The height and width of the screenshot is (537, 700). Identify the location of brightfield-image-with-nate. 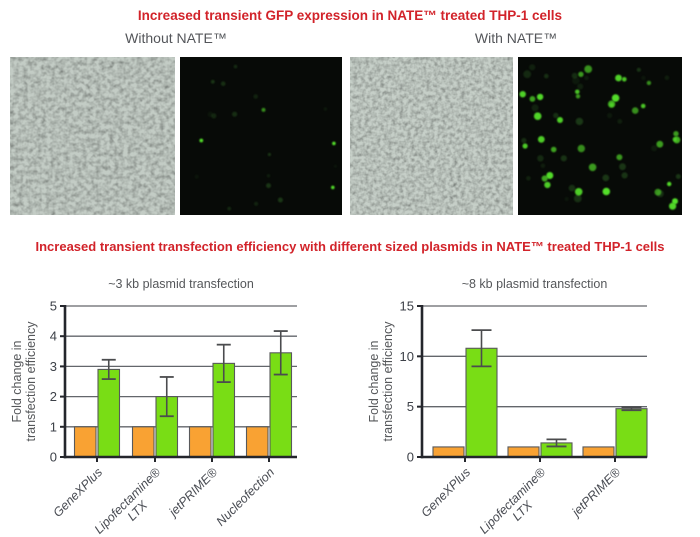
(431, 136).